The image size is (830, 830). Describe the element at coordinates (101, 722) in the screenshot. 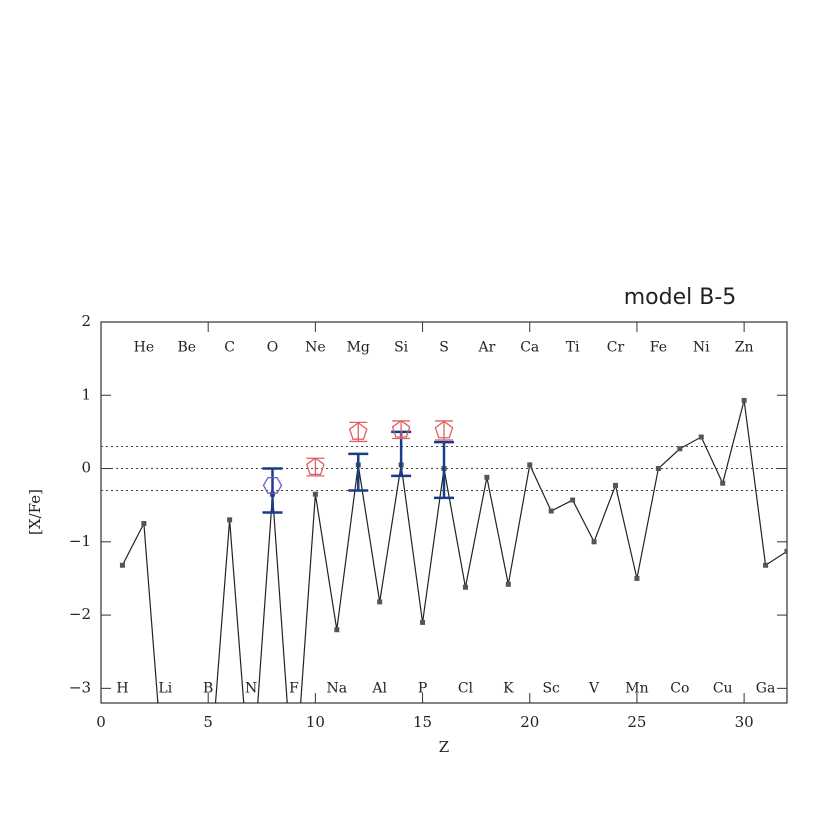

I see `x-tick-label: 0` at that location.